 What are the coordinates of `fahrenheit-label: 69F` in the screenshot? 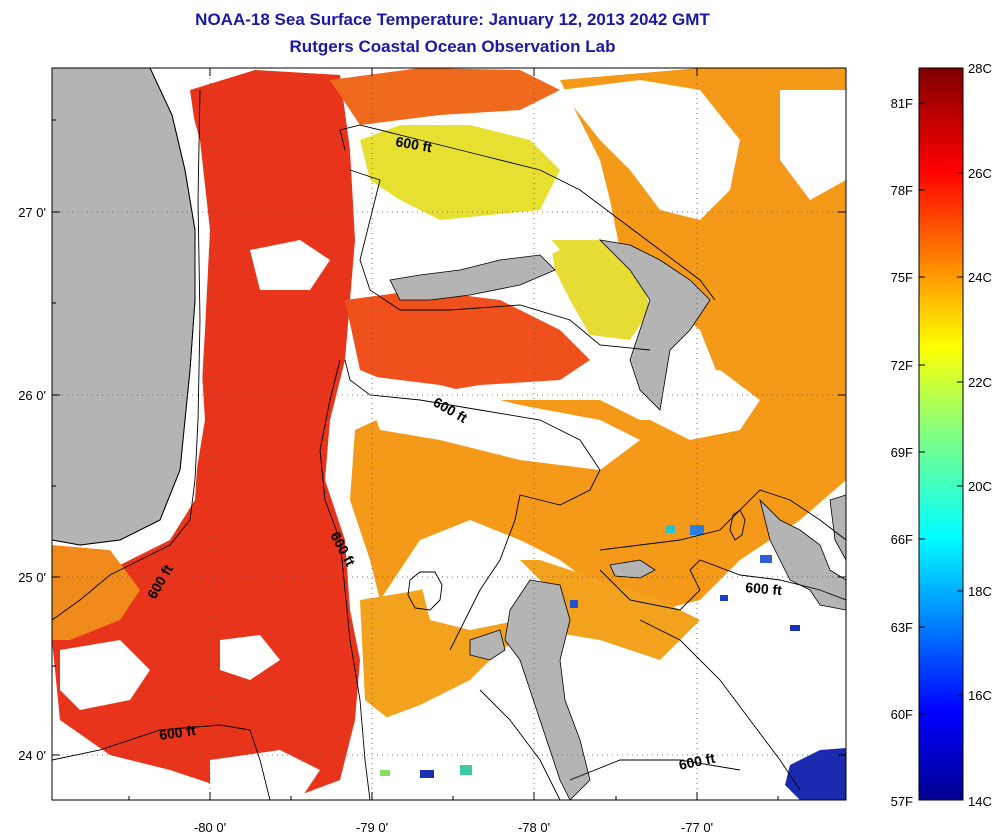 It's located at (902, 452).